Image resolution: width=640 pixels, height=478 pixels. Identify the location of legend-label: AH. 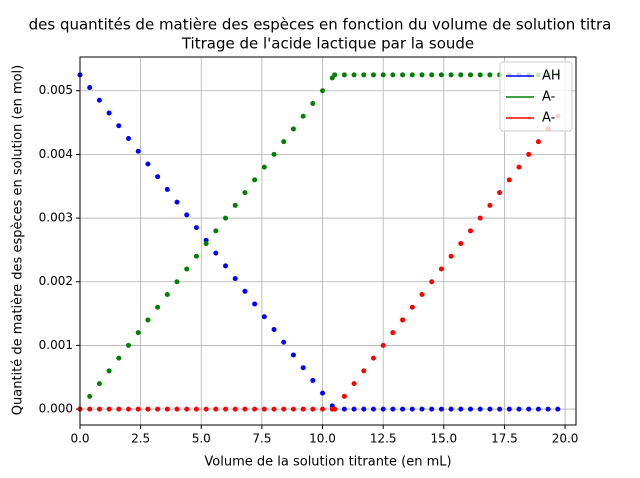
(551, 76).